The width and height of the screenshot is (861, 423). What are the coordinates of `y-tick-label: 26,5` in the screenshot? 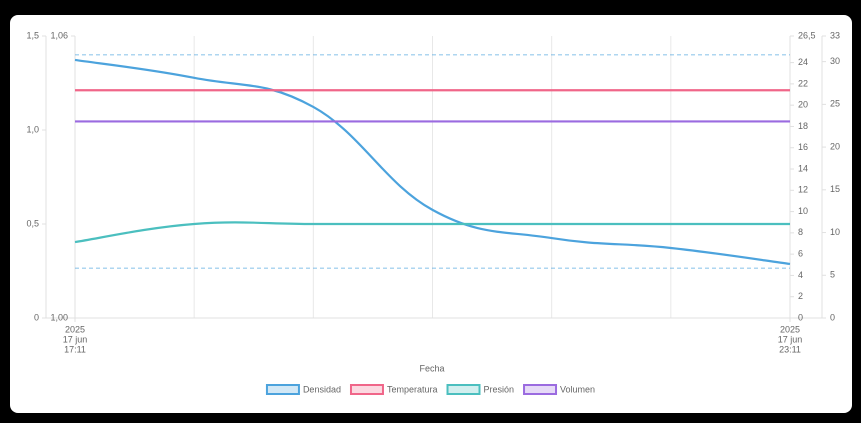 It's located at (807, 35).